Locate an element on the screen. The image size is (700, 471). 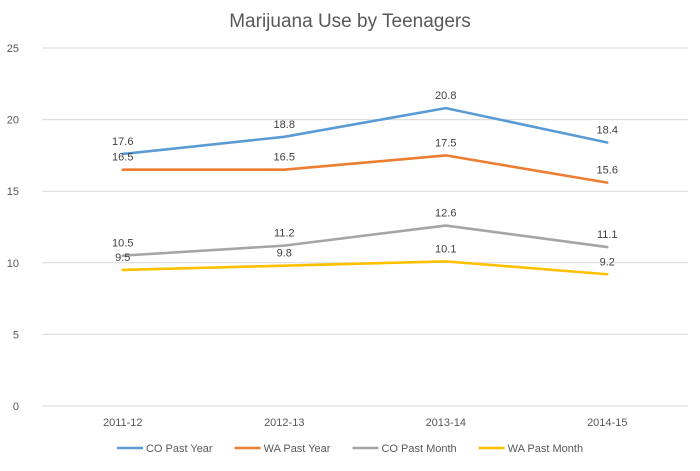
y-axis: 0 5 10 15 20 25 is located at coordinates (13, 228).